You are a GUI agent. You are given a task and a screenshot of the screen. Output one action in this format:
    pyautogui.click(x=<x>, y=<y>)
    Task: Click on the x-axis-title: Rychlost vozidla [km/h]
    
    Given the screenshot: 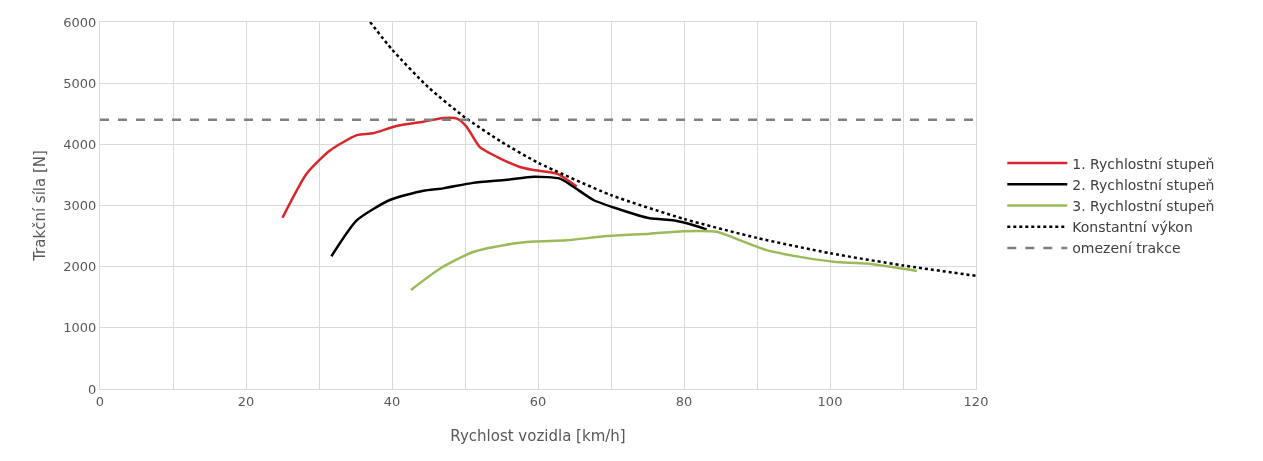 What is the action you would take?
    pyautogui.click(x=538, y=435)
    